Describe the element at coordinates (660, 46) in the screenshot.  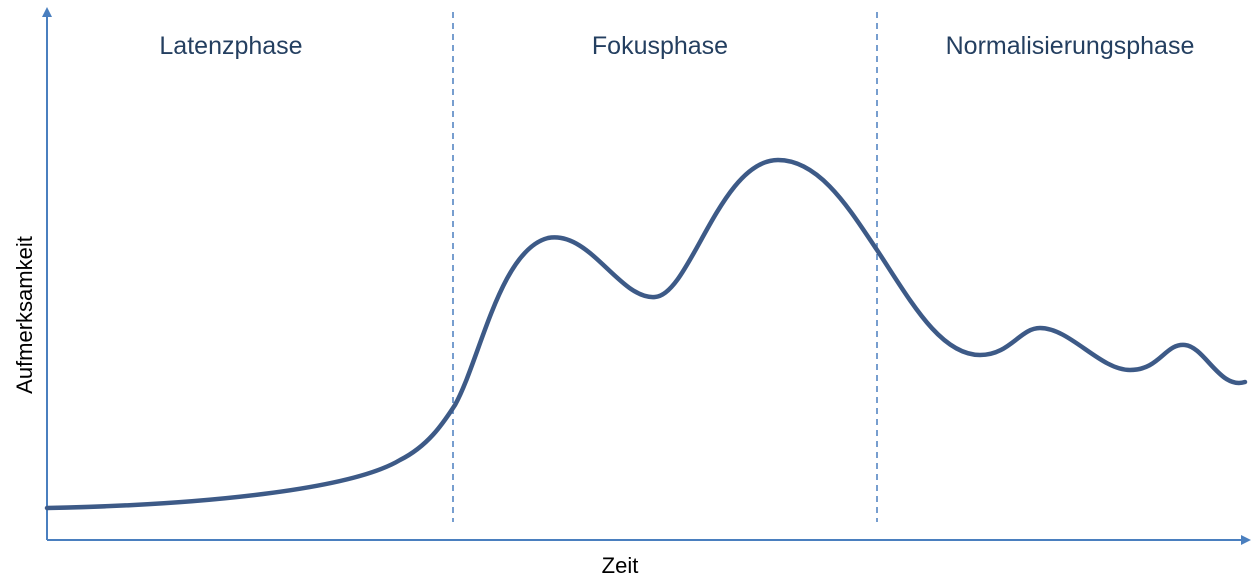
I see `phase-label: Fokusphase` at that location.